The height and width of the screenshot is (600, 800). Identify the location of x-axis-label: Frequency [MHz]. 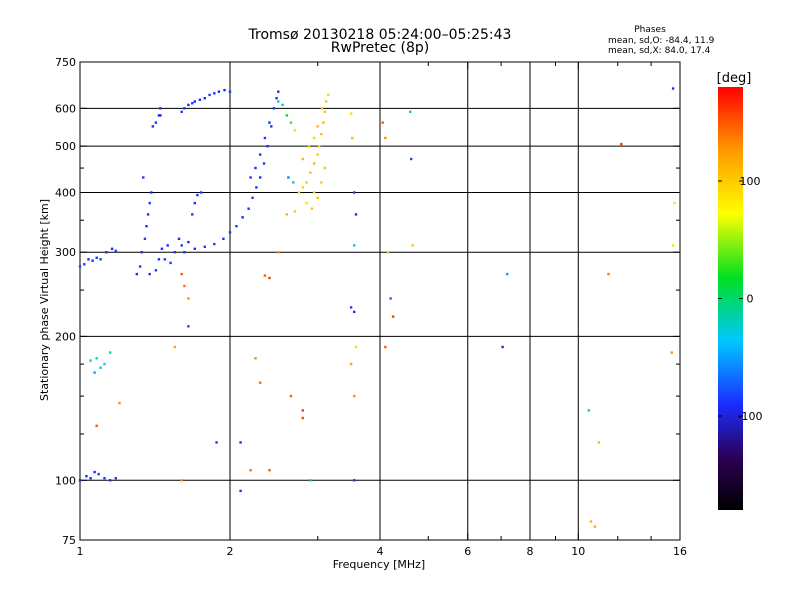
(379, 564).